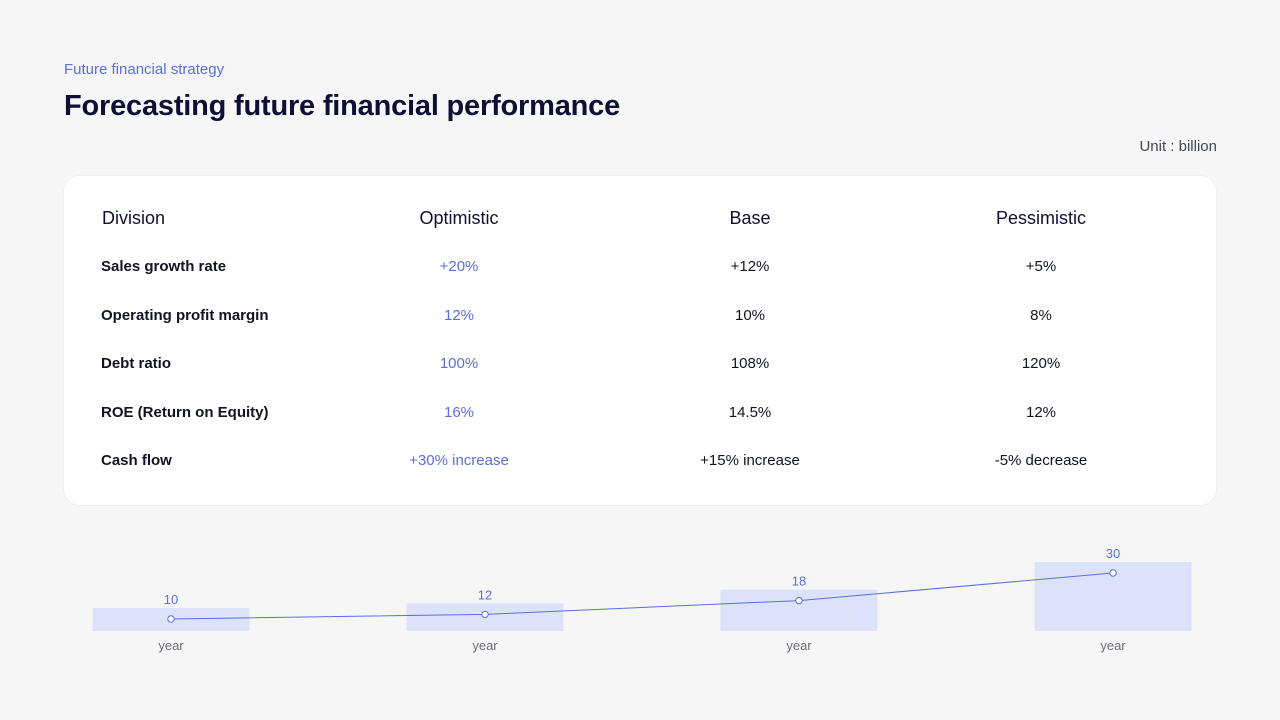  I want to click on cell-optimistic: +20%, so click(459, 266).